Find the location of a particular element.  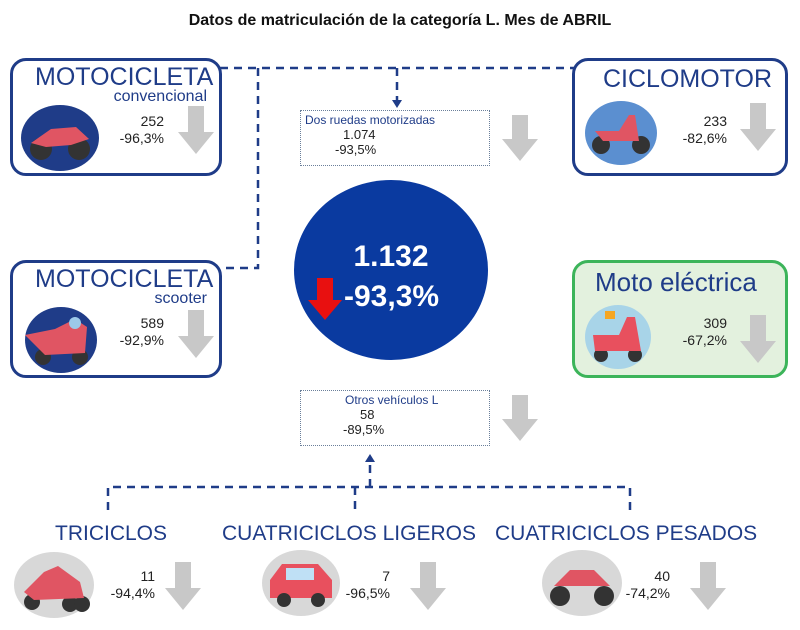

card-subtitle: scooter is located at coordinates (180, 298).